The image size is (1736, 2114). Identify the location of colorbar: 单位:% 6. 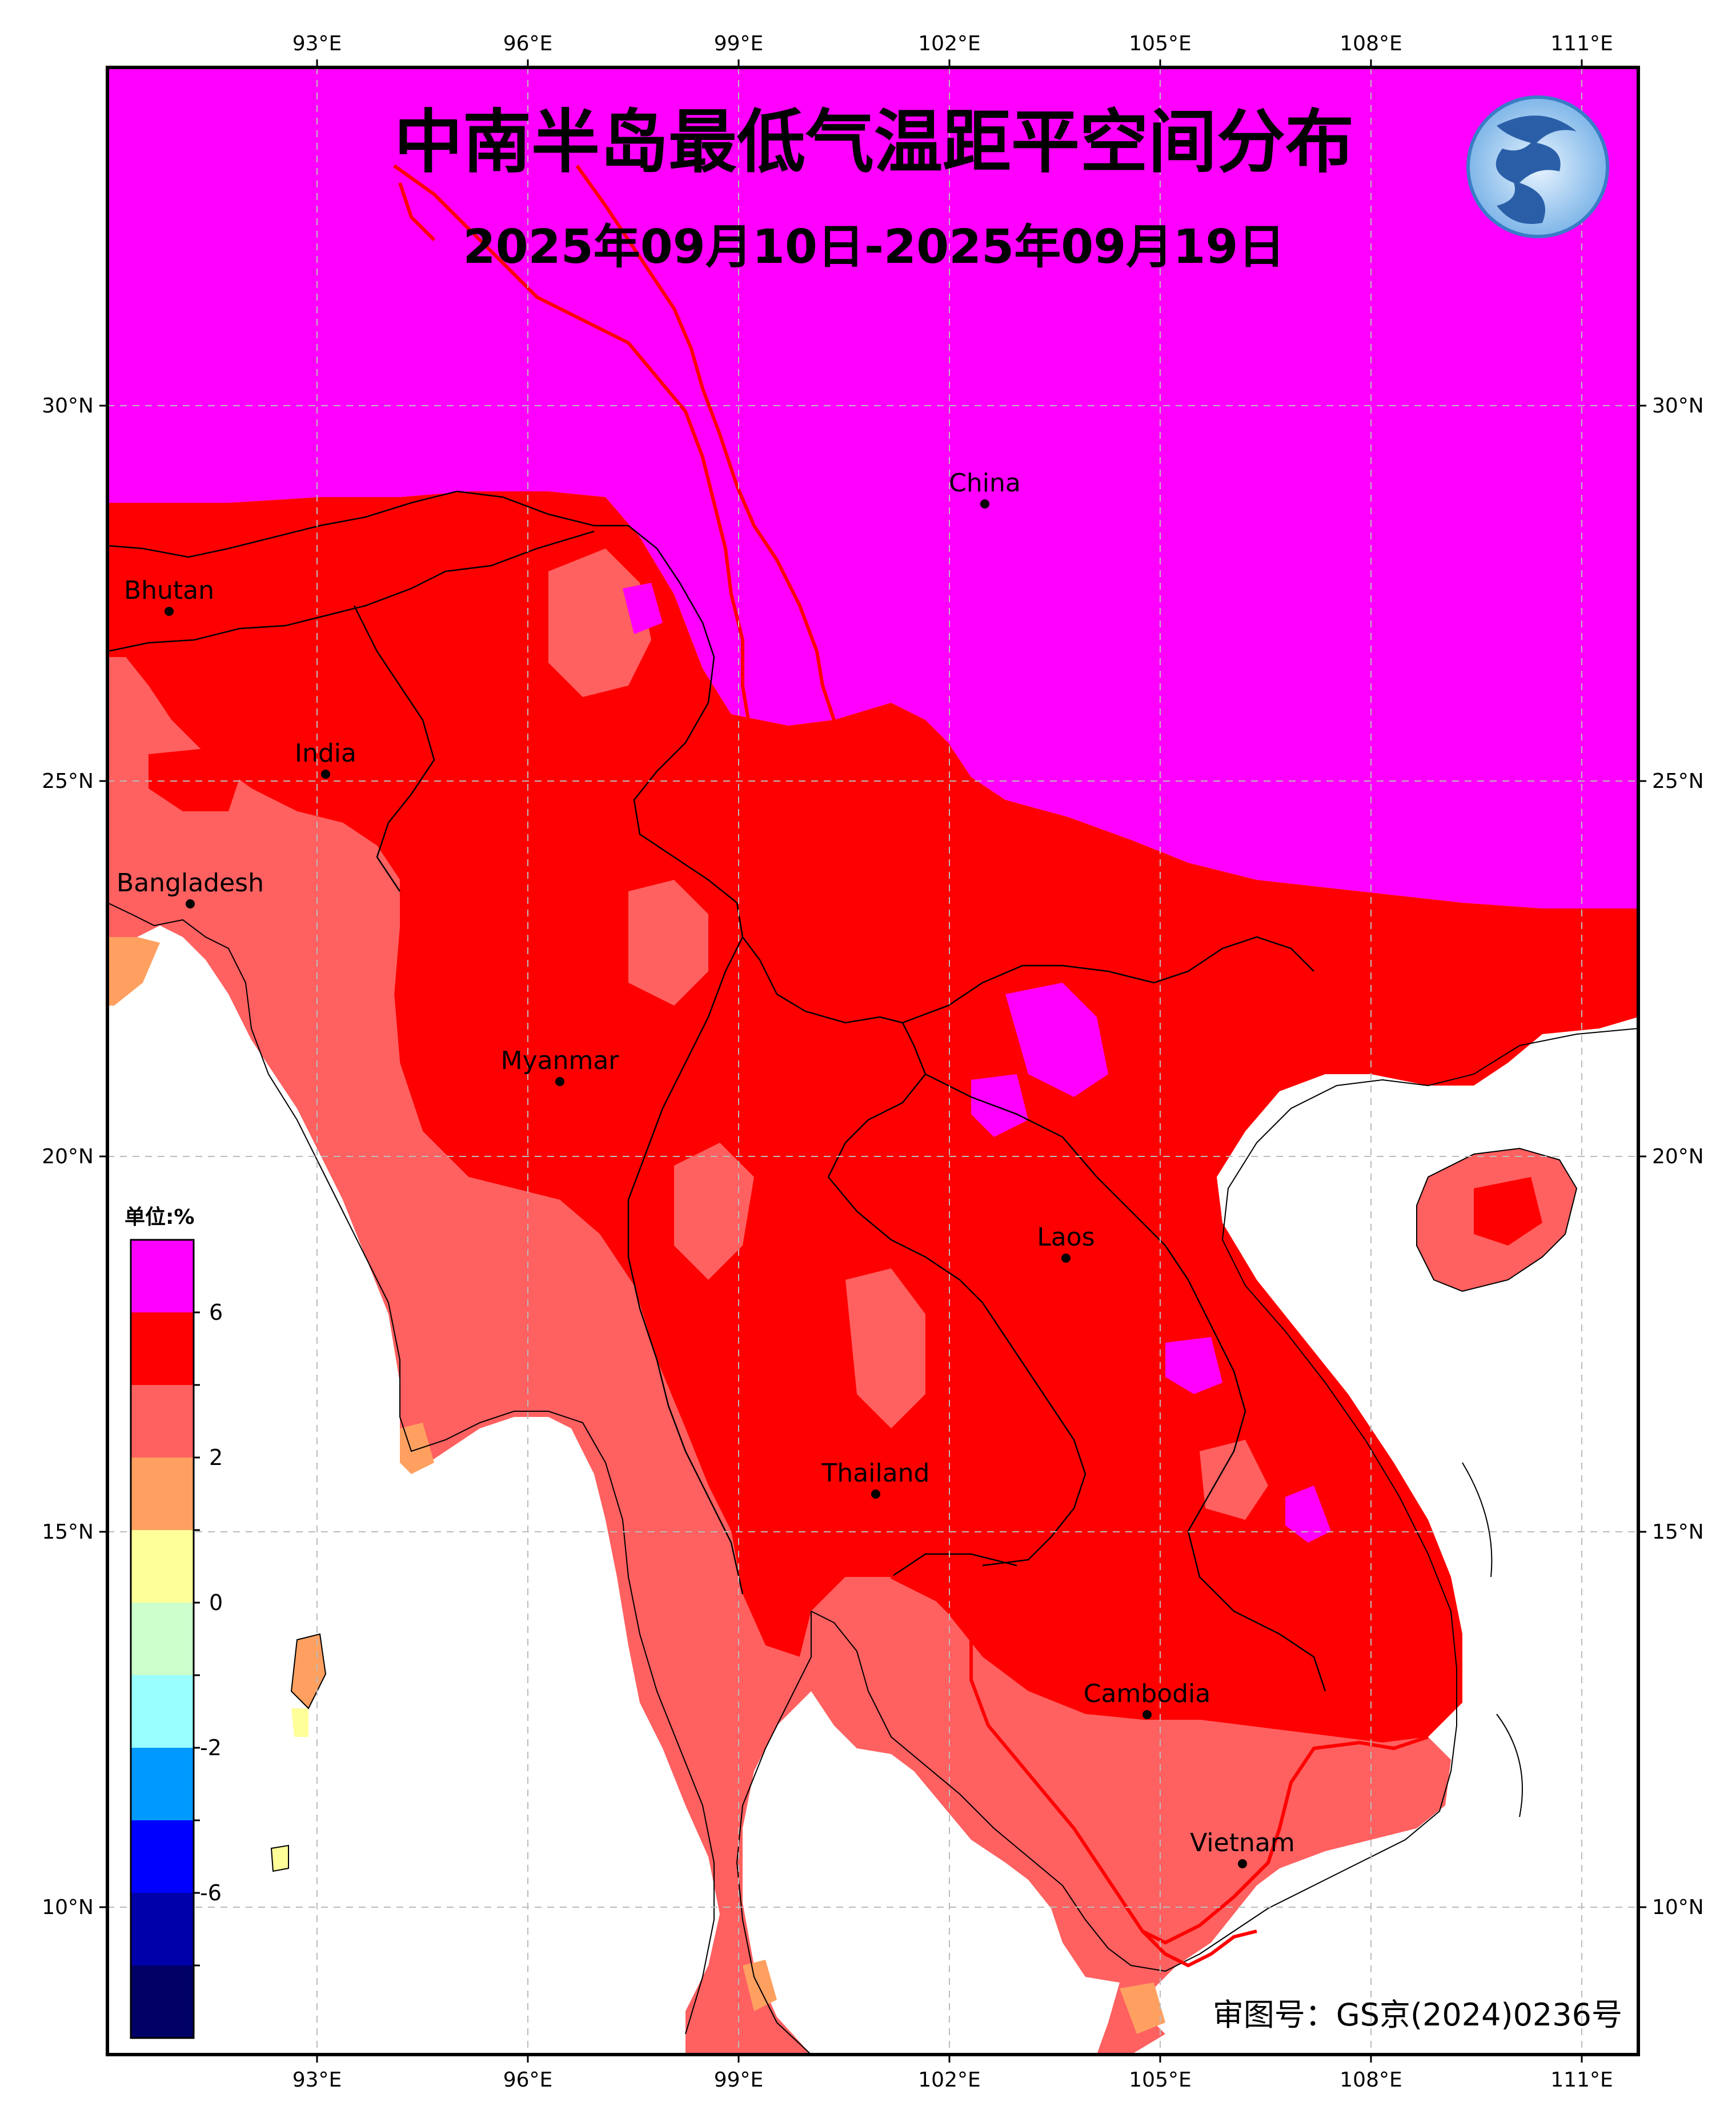
(174, 1623).